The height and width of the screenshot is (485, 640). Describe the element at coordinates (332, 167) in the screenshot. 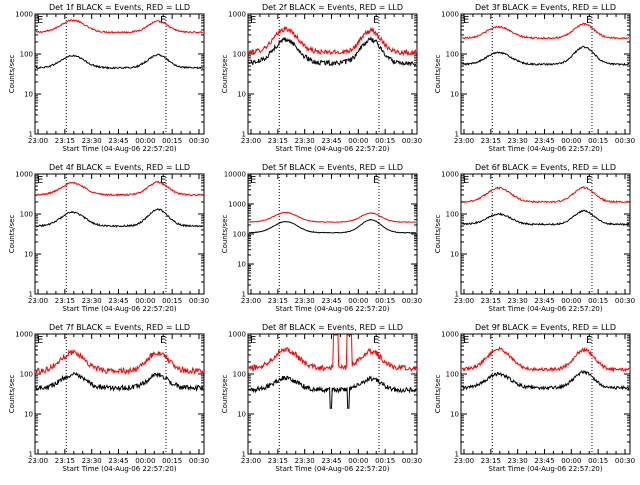

I see `panel-title: Det 5f BLACK = Events, RED = LLD` at that location.